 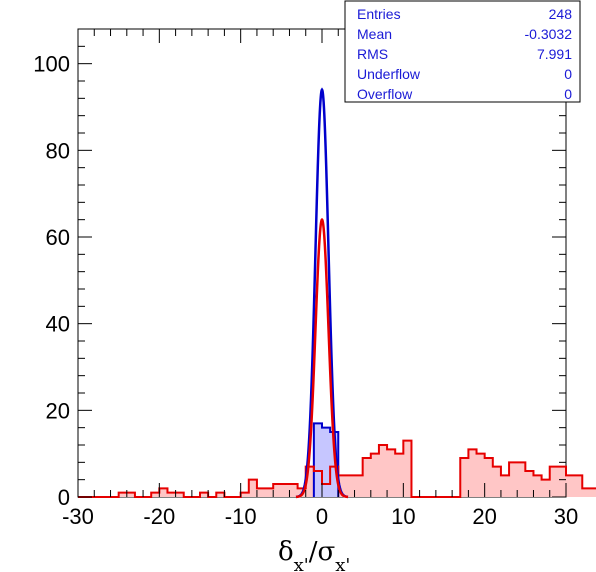 I want to click on y-tick-label: 20, so click(x=58, y=410).